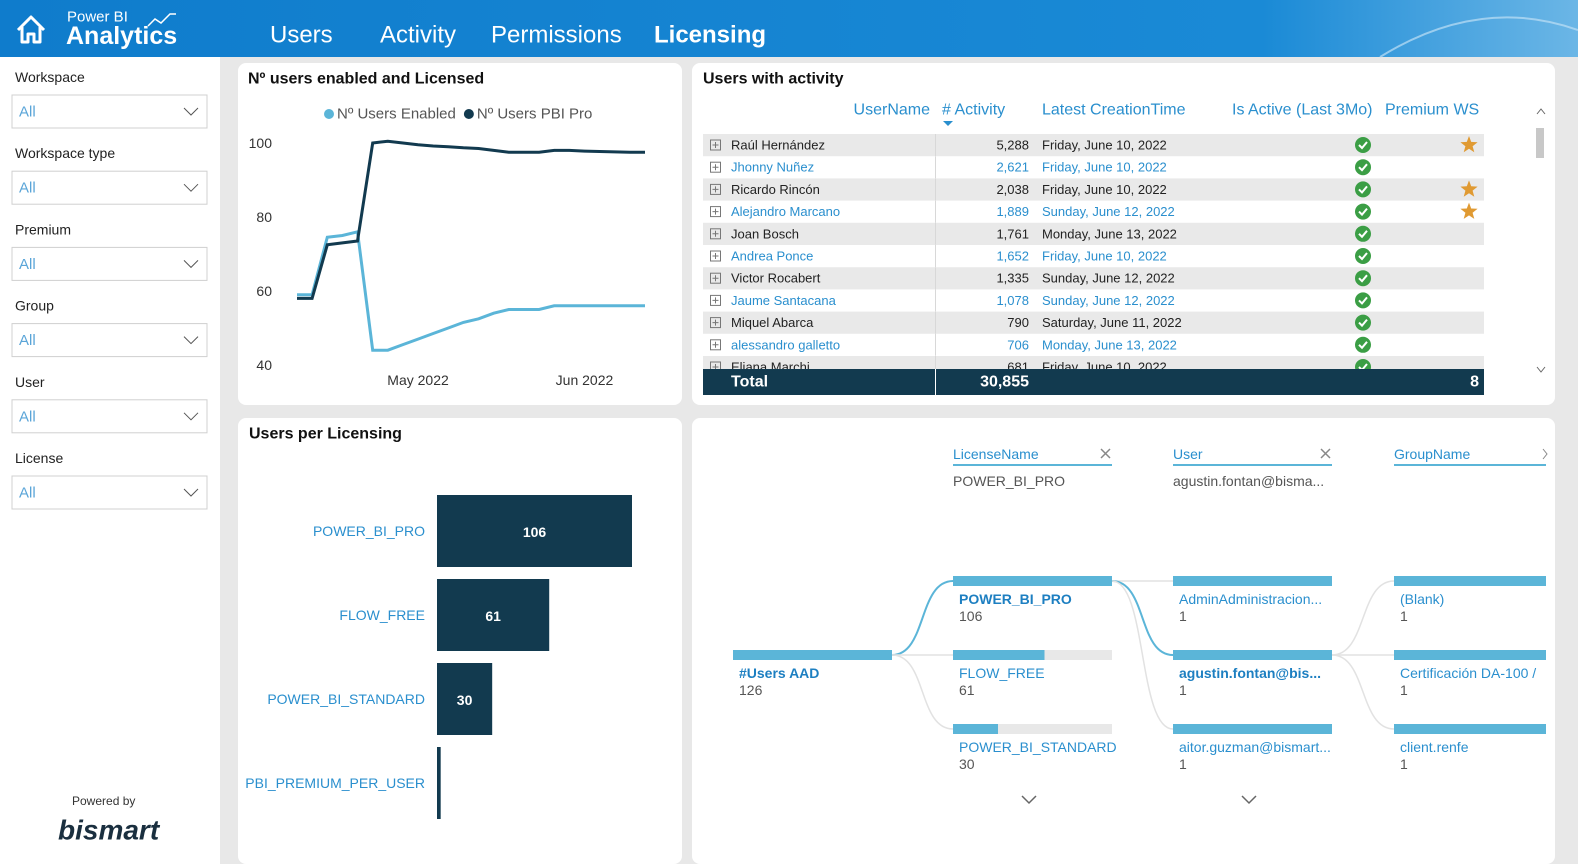 This screenshot has height=864, width=1578. I want to click on line-series, so click(471, 219).